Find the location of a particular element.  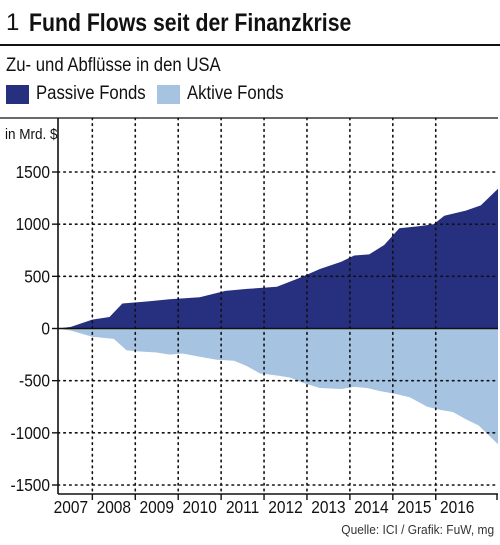

legend-label-passive: Passive Fonds is located at coordinates (91, 93).